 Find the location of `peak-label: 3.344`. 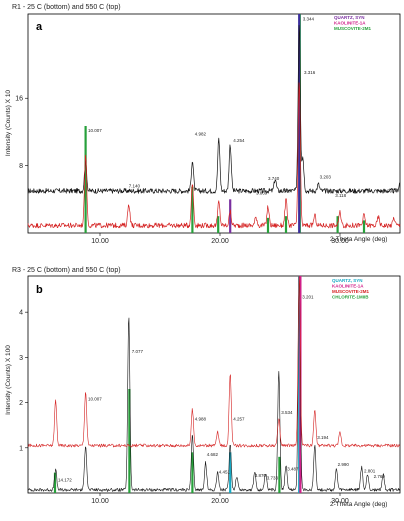

peak-label: 3.344 is located at coordinates (309, 19).